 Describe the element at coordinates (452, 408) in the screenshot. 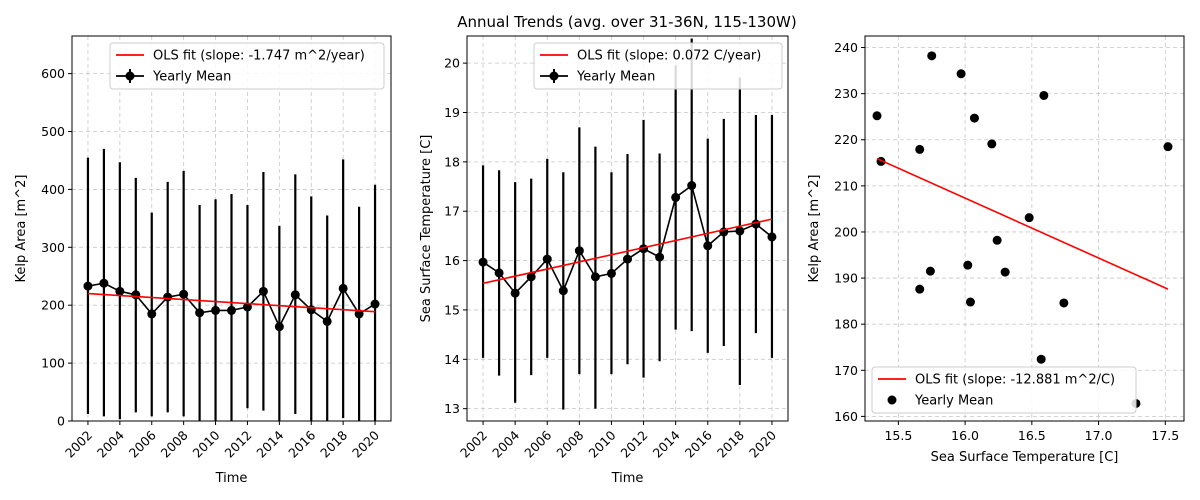

I see `y-tick-label: 13` at that location.